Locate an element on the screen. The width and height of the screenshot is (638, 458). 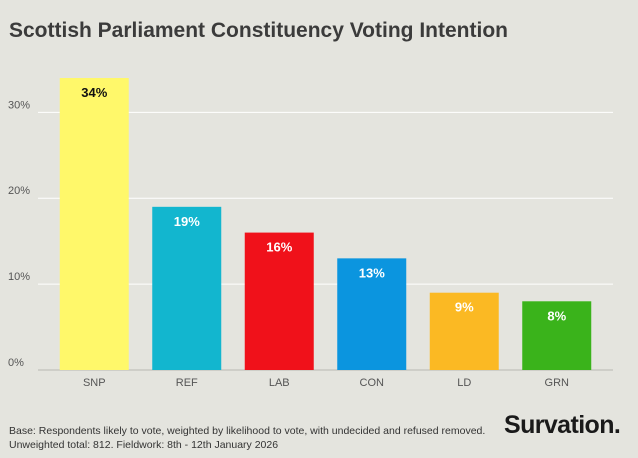
data-label-lab: 16% is located at coordinates (279, 247).